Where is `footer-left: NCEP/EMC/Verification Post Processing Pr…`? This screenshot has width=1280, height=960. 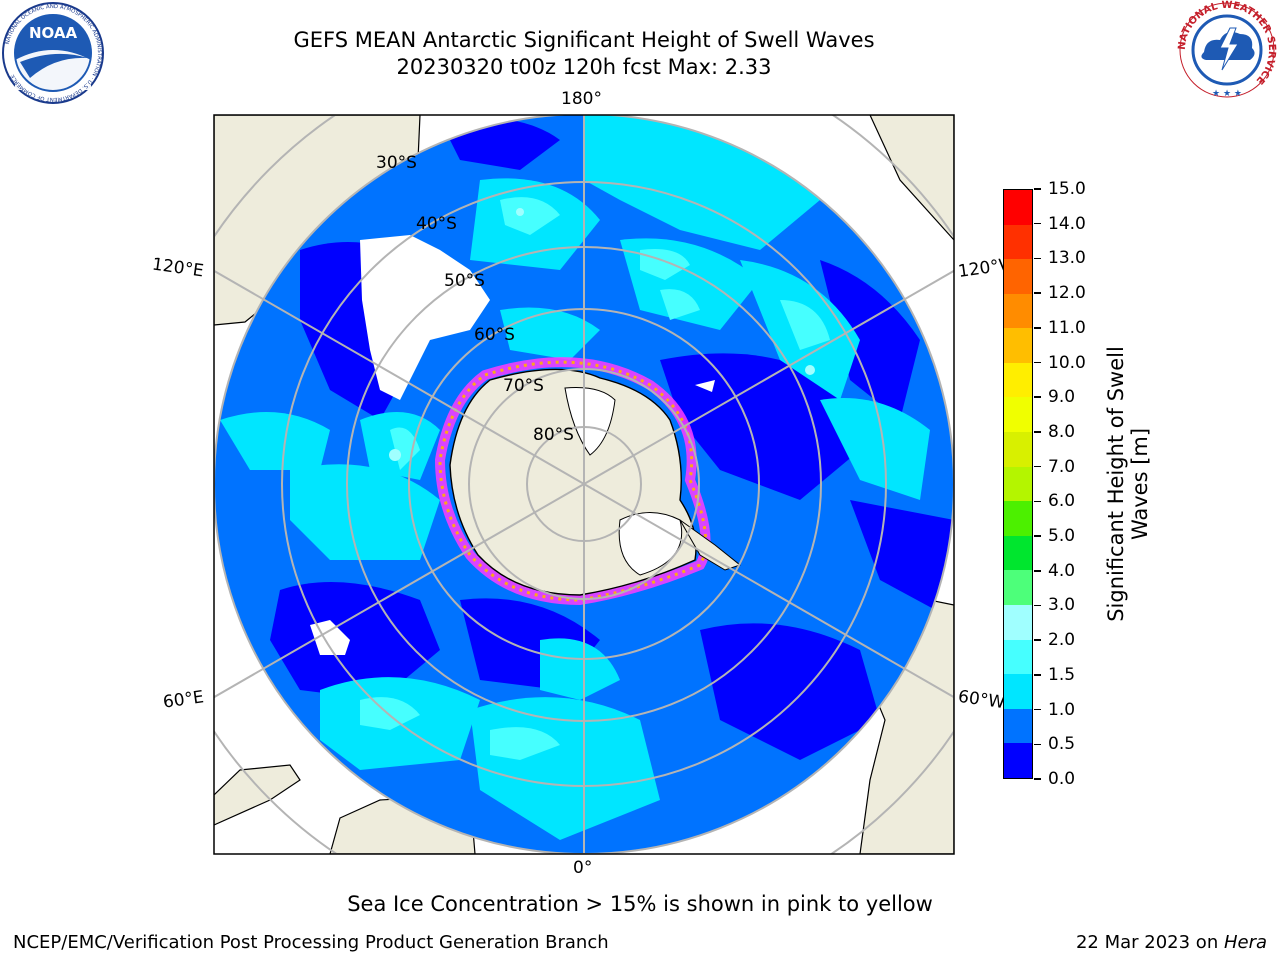
footer-left: NCEP/EMC/Verification Post Processing Pr… is located at coordinates (311, 942).